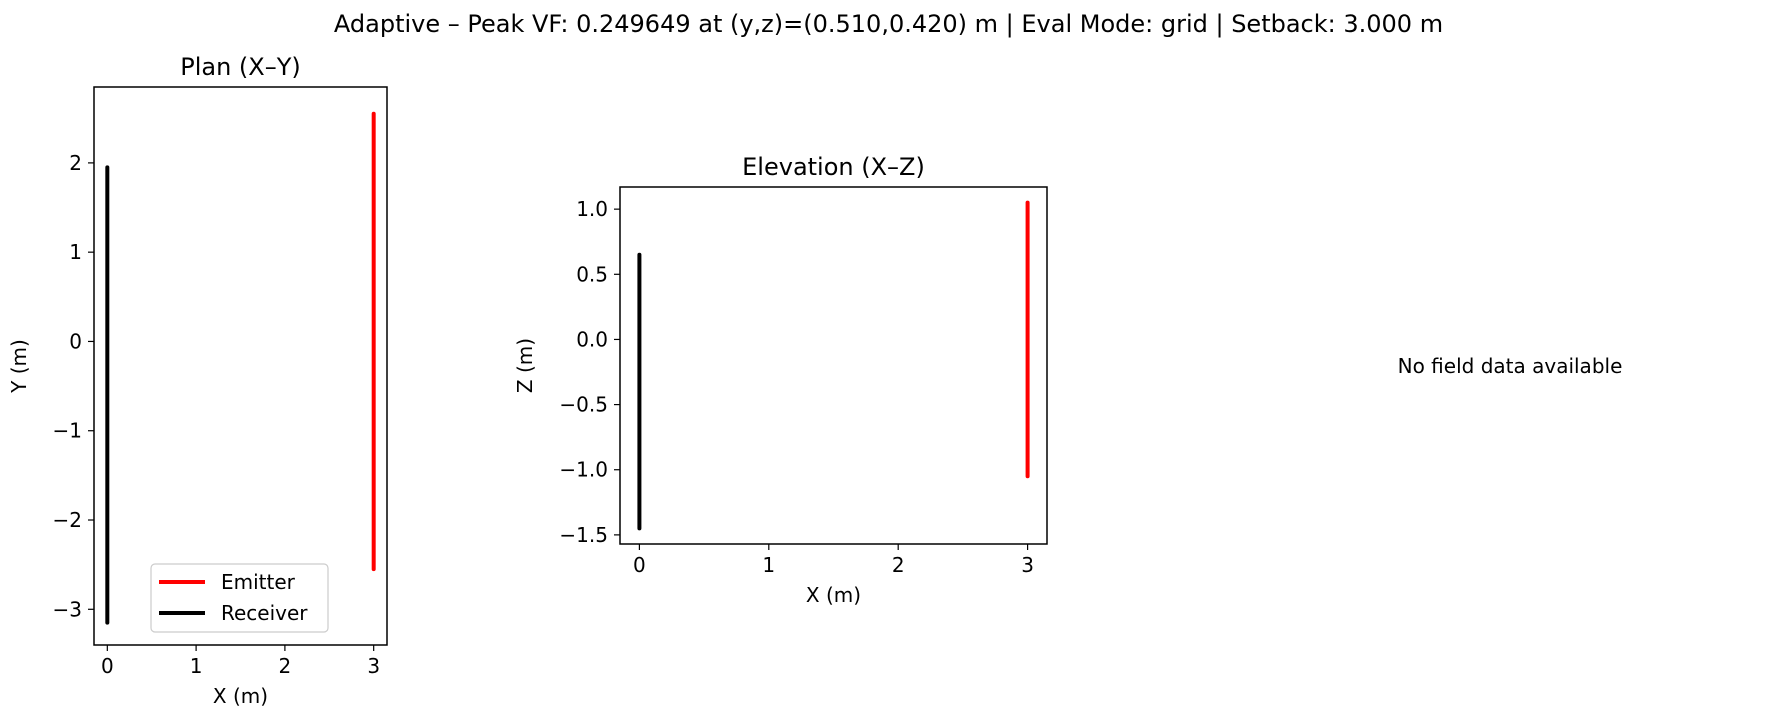 The height and width of the screenshot is (722, 1777). Describe the element at coordinates (240, 67) in the screenshot. I see `plan-title: Plan (X–Y)` at that location.